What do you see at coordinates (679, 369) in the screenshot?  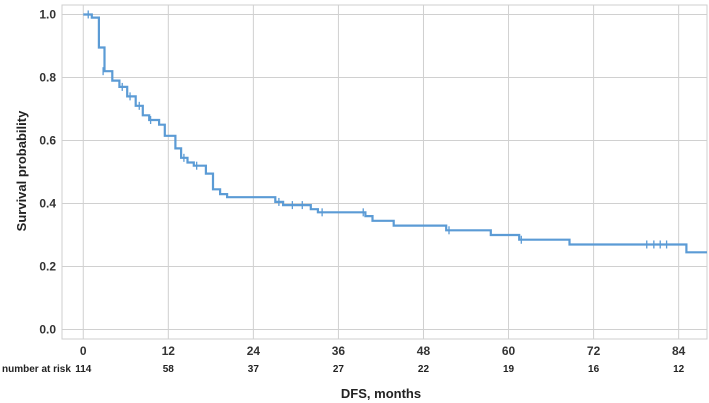 I see `risk-count: 12` at bounding box center [679, 369].